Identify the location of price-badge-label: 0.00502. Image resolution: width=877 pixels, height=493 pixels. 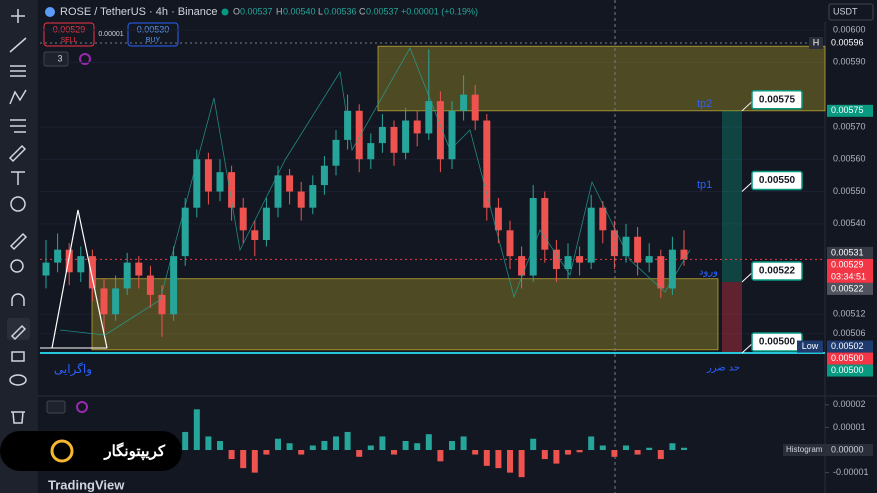
(847, 346).